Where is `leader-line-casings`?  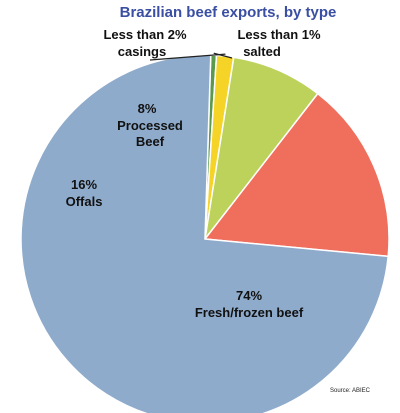 leader-line-casings is located at coordinates (187, 57).